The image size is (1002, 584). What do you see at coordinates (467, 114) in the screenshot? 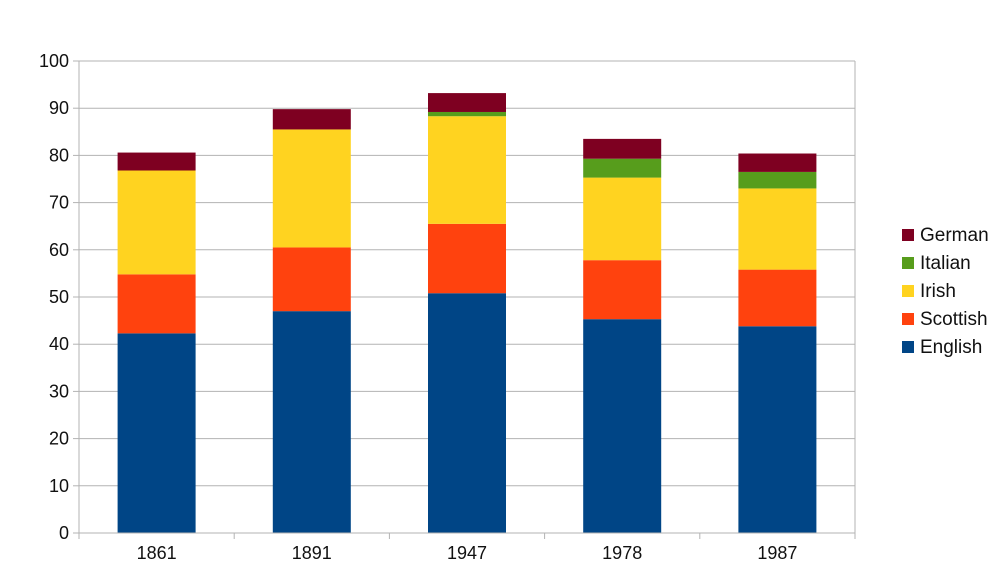
I see `bar-segment-italian-1947` at bounding box center [467, 114].